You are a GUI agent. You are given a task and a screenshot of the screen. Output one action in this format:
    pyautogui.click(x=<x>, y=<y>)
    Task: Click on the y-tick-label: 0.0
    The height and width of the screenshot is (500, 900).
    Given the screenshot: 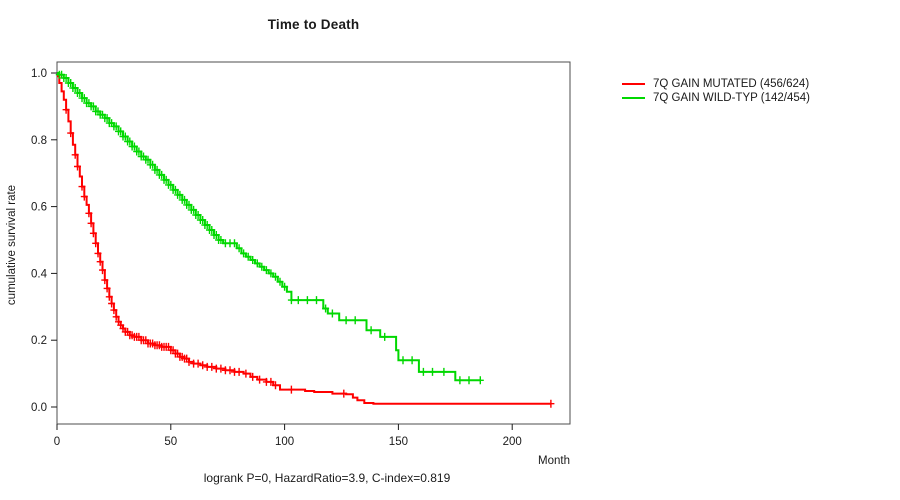 What is the action you would take?
    pyautogui.click(x=39, y=408)
    